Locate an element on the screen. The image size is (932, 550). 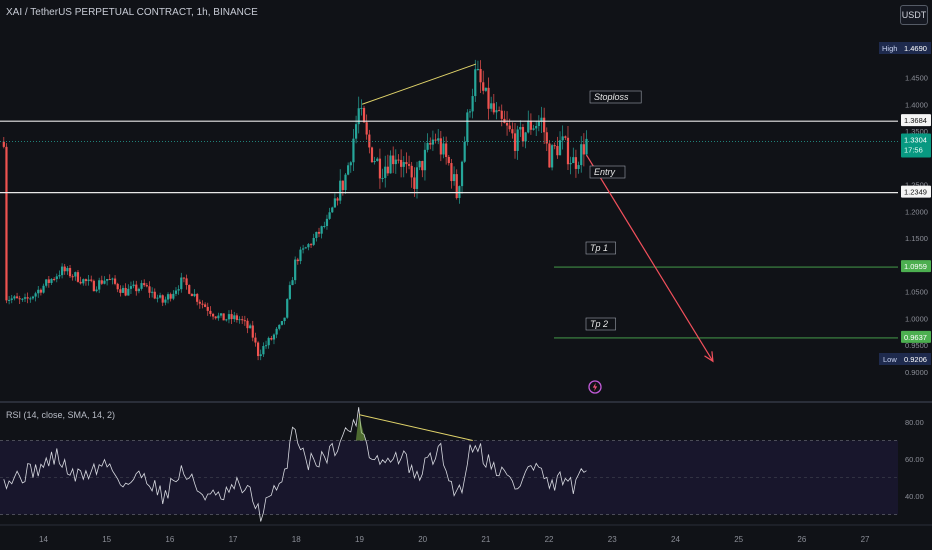
current-price-badge-bg is located at coordinates (916, 145).